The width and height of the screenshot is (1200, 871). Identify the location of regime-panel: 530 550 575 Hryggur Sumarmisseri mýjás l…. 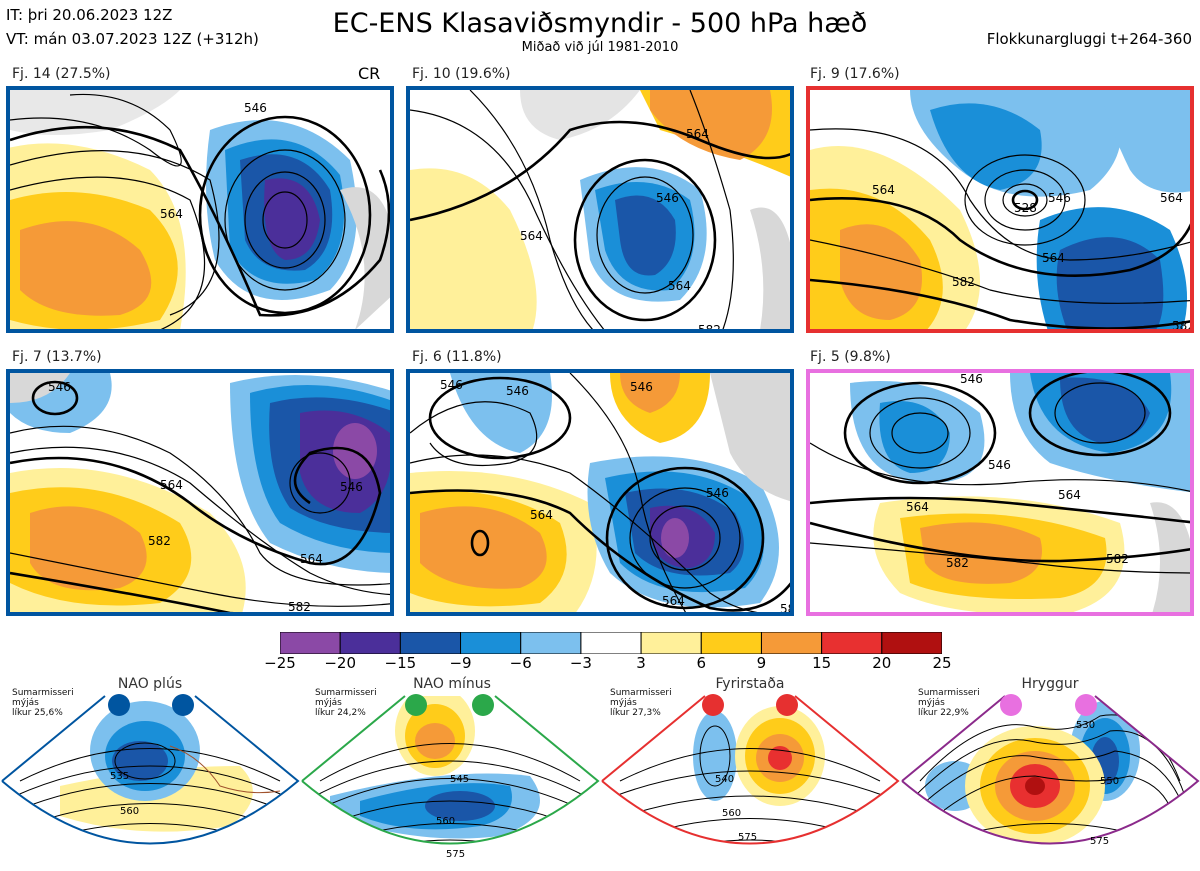
(1050, 773).